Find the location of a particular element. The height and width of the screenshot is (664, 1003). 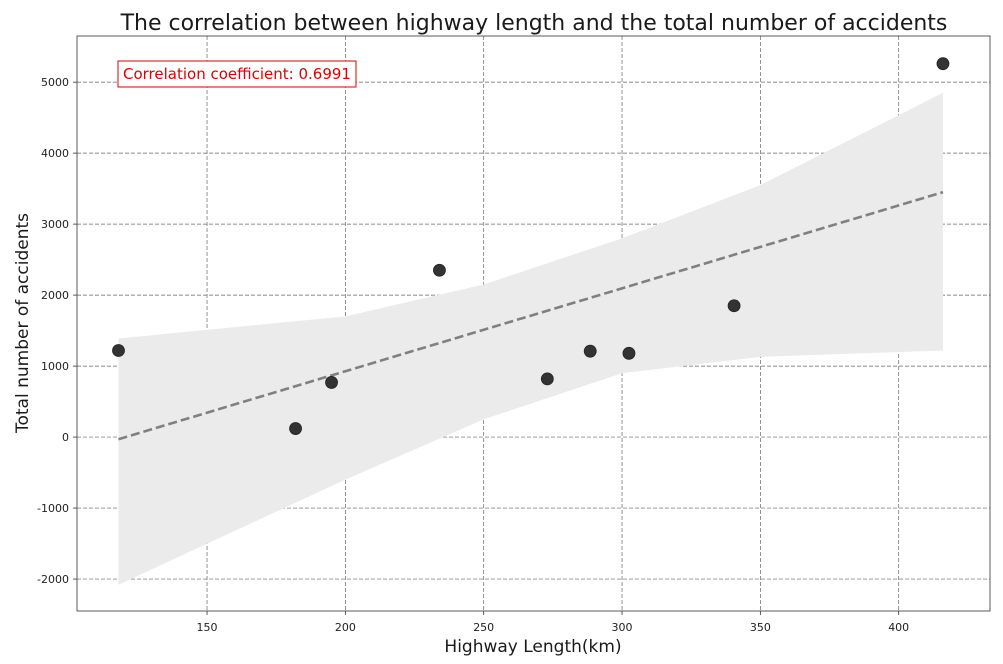

y-axis-label: Total number of accidents is located at coordinates (23, 323).